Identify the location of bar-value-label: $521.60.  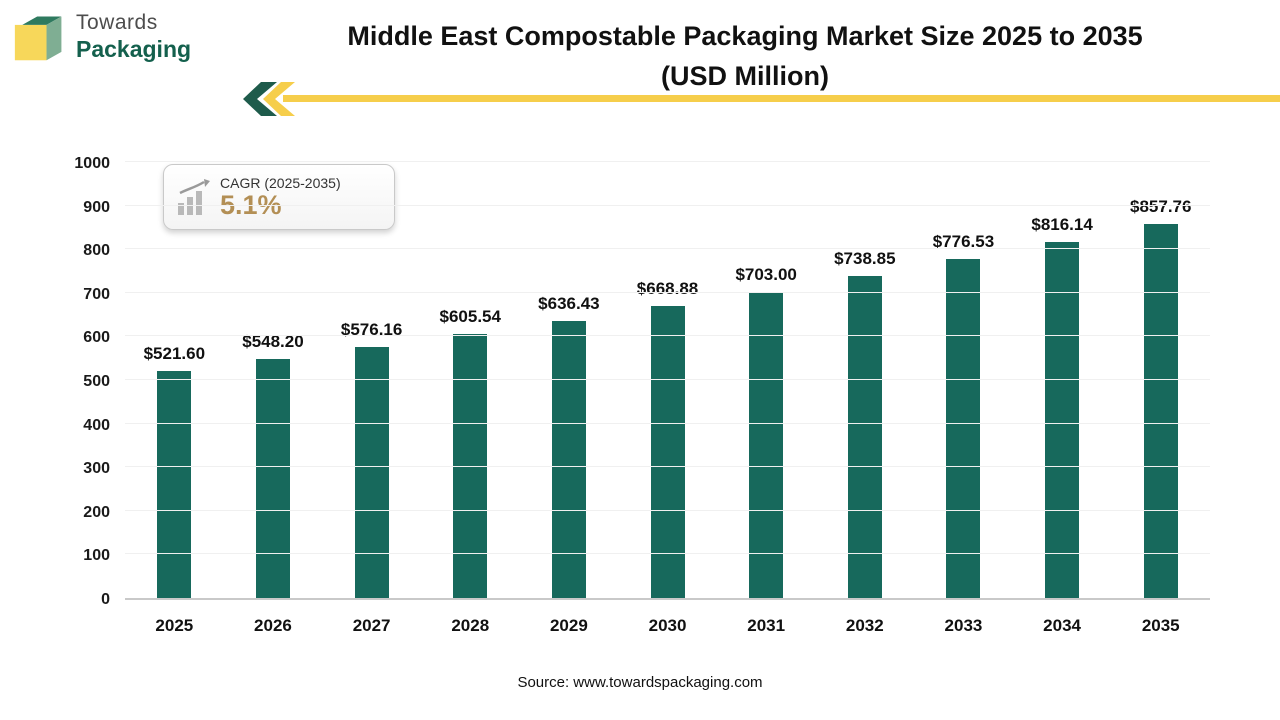
(174, 353).